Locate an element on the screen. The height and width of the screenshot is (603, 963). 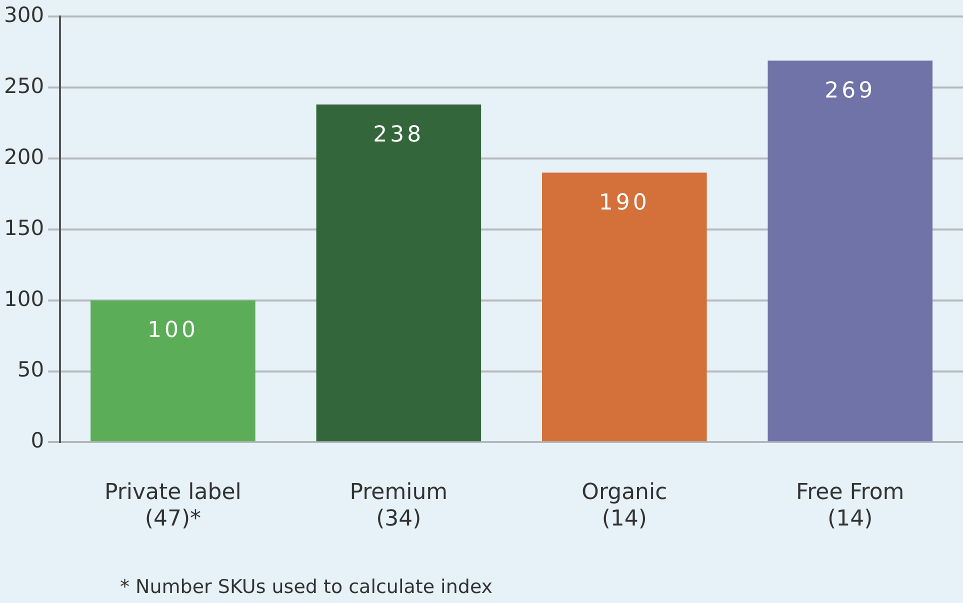
x-tick-label: Free From (14) is located at coordinates (850, 506).